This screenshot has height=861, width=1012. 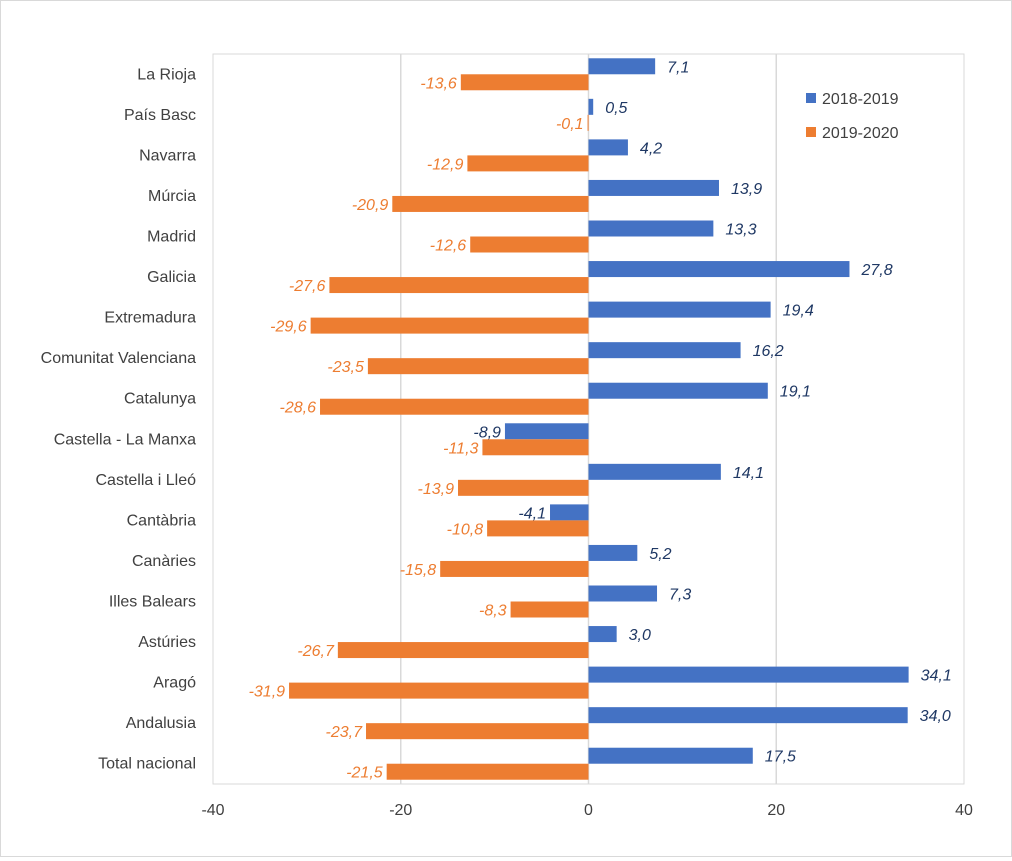 I want to click on value-label: 34,1, so click(x=936, y=676).